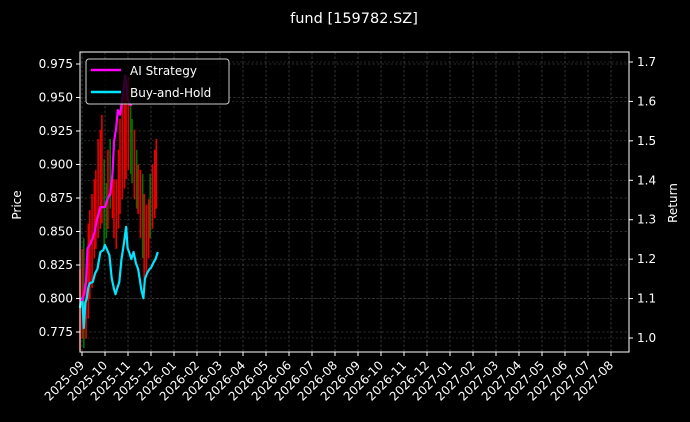 This screenshot has width=690, height=422. I want to click on y-axis-right: 1.0 1.1 1.2 1.3 1.4 1.5 1.6 1.7, so click(642, 200).